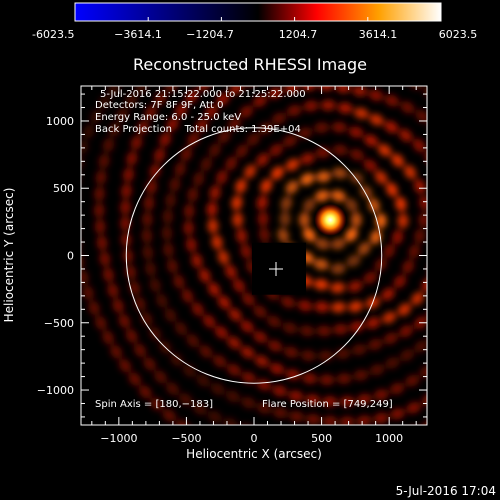 The height and width of the screenshot is (500, 500). What do you see at coordinates (389, 438) in the screenshot?
I see `x-tick-label: 1000` at bounding box center [389, 438].